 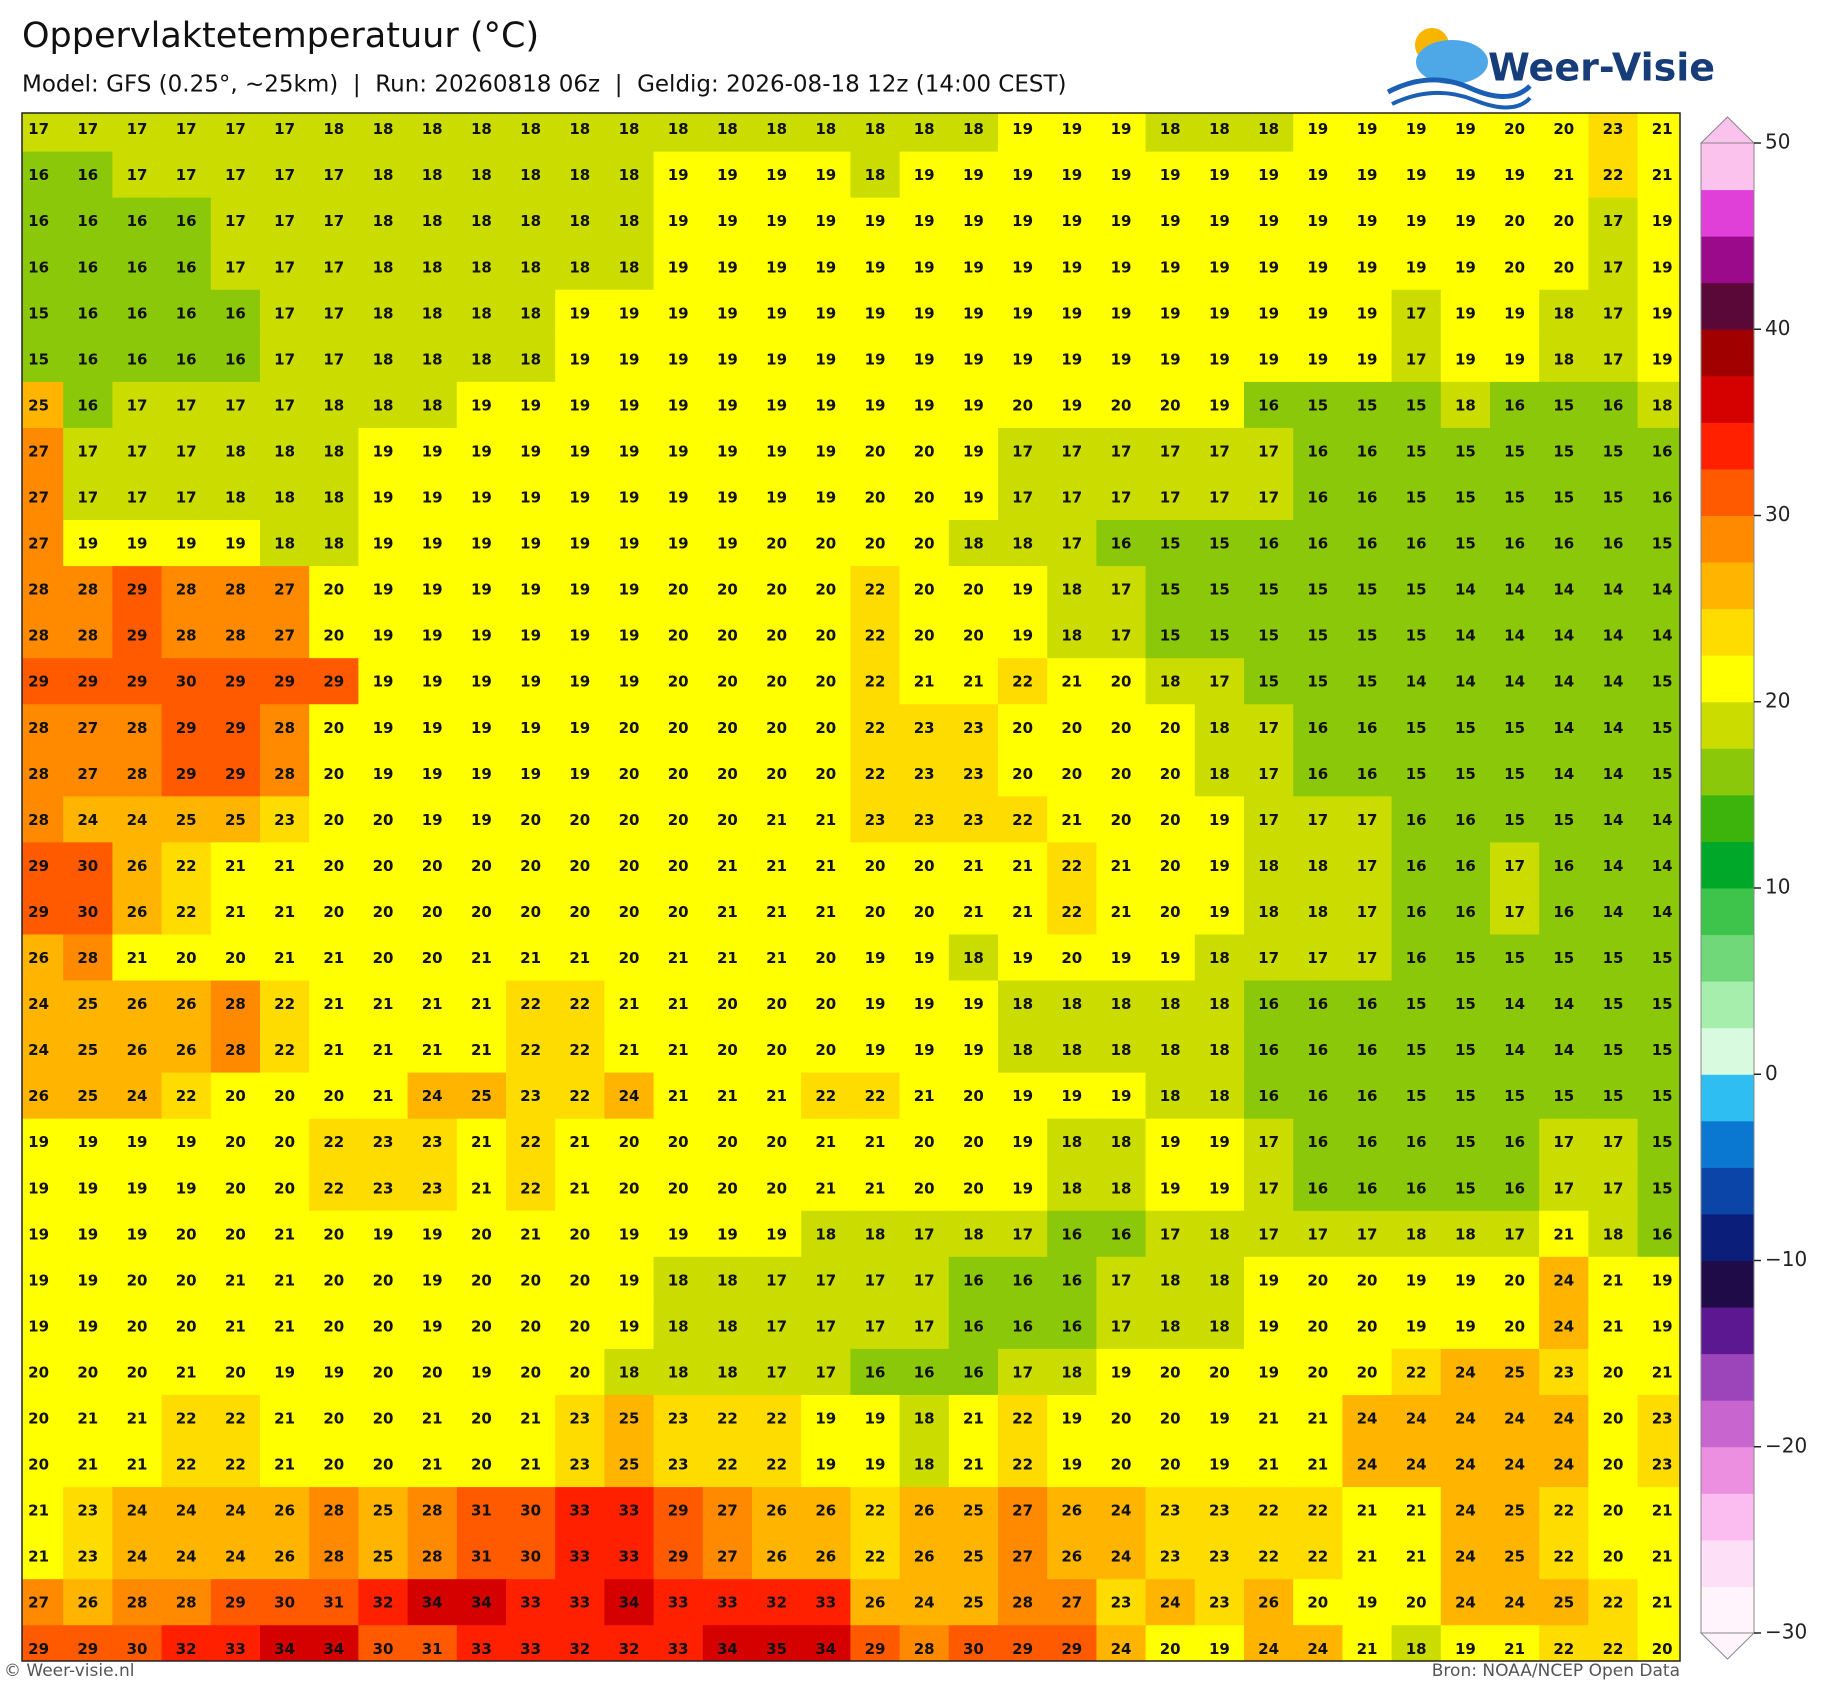 I want to click on temperature-label: 30, so click(x=87, y=866).